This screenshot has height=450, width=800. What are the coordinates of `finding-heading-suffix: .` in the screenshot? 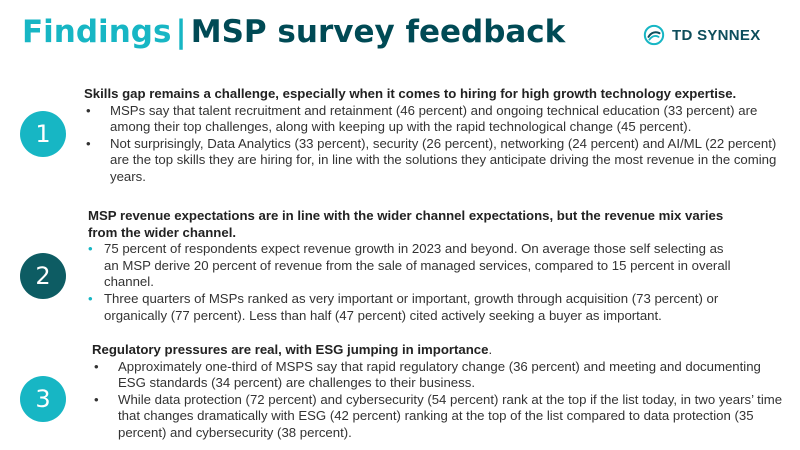 It's located at (490, 349).